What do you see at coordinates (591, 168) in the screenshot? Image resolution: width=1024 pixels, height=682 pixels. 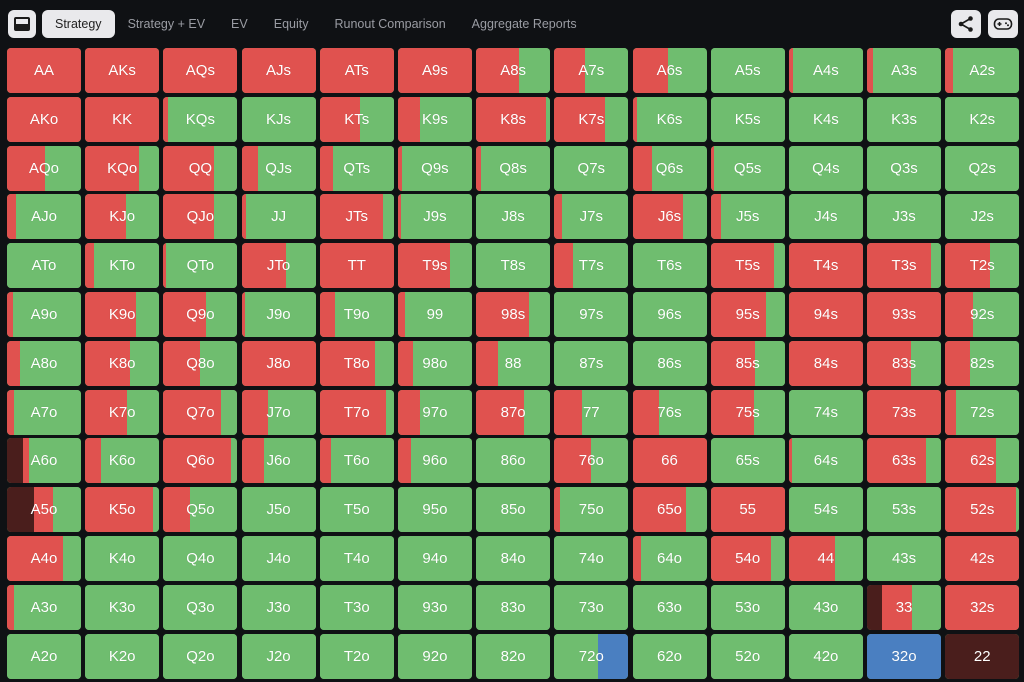 I see `hand-cell-q7s: Q7s` at bounding box center [591, 168].